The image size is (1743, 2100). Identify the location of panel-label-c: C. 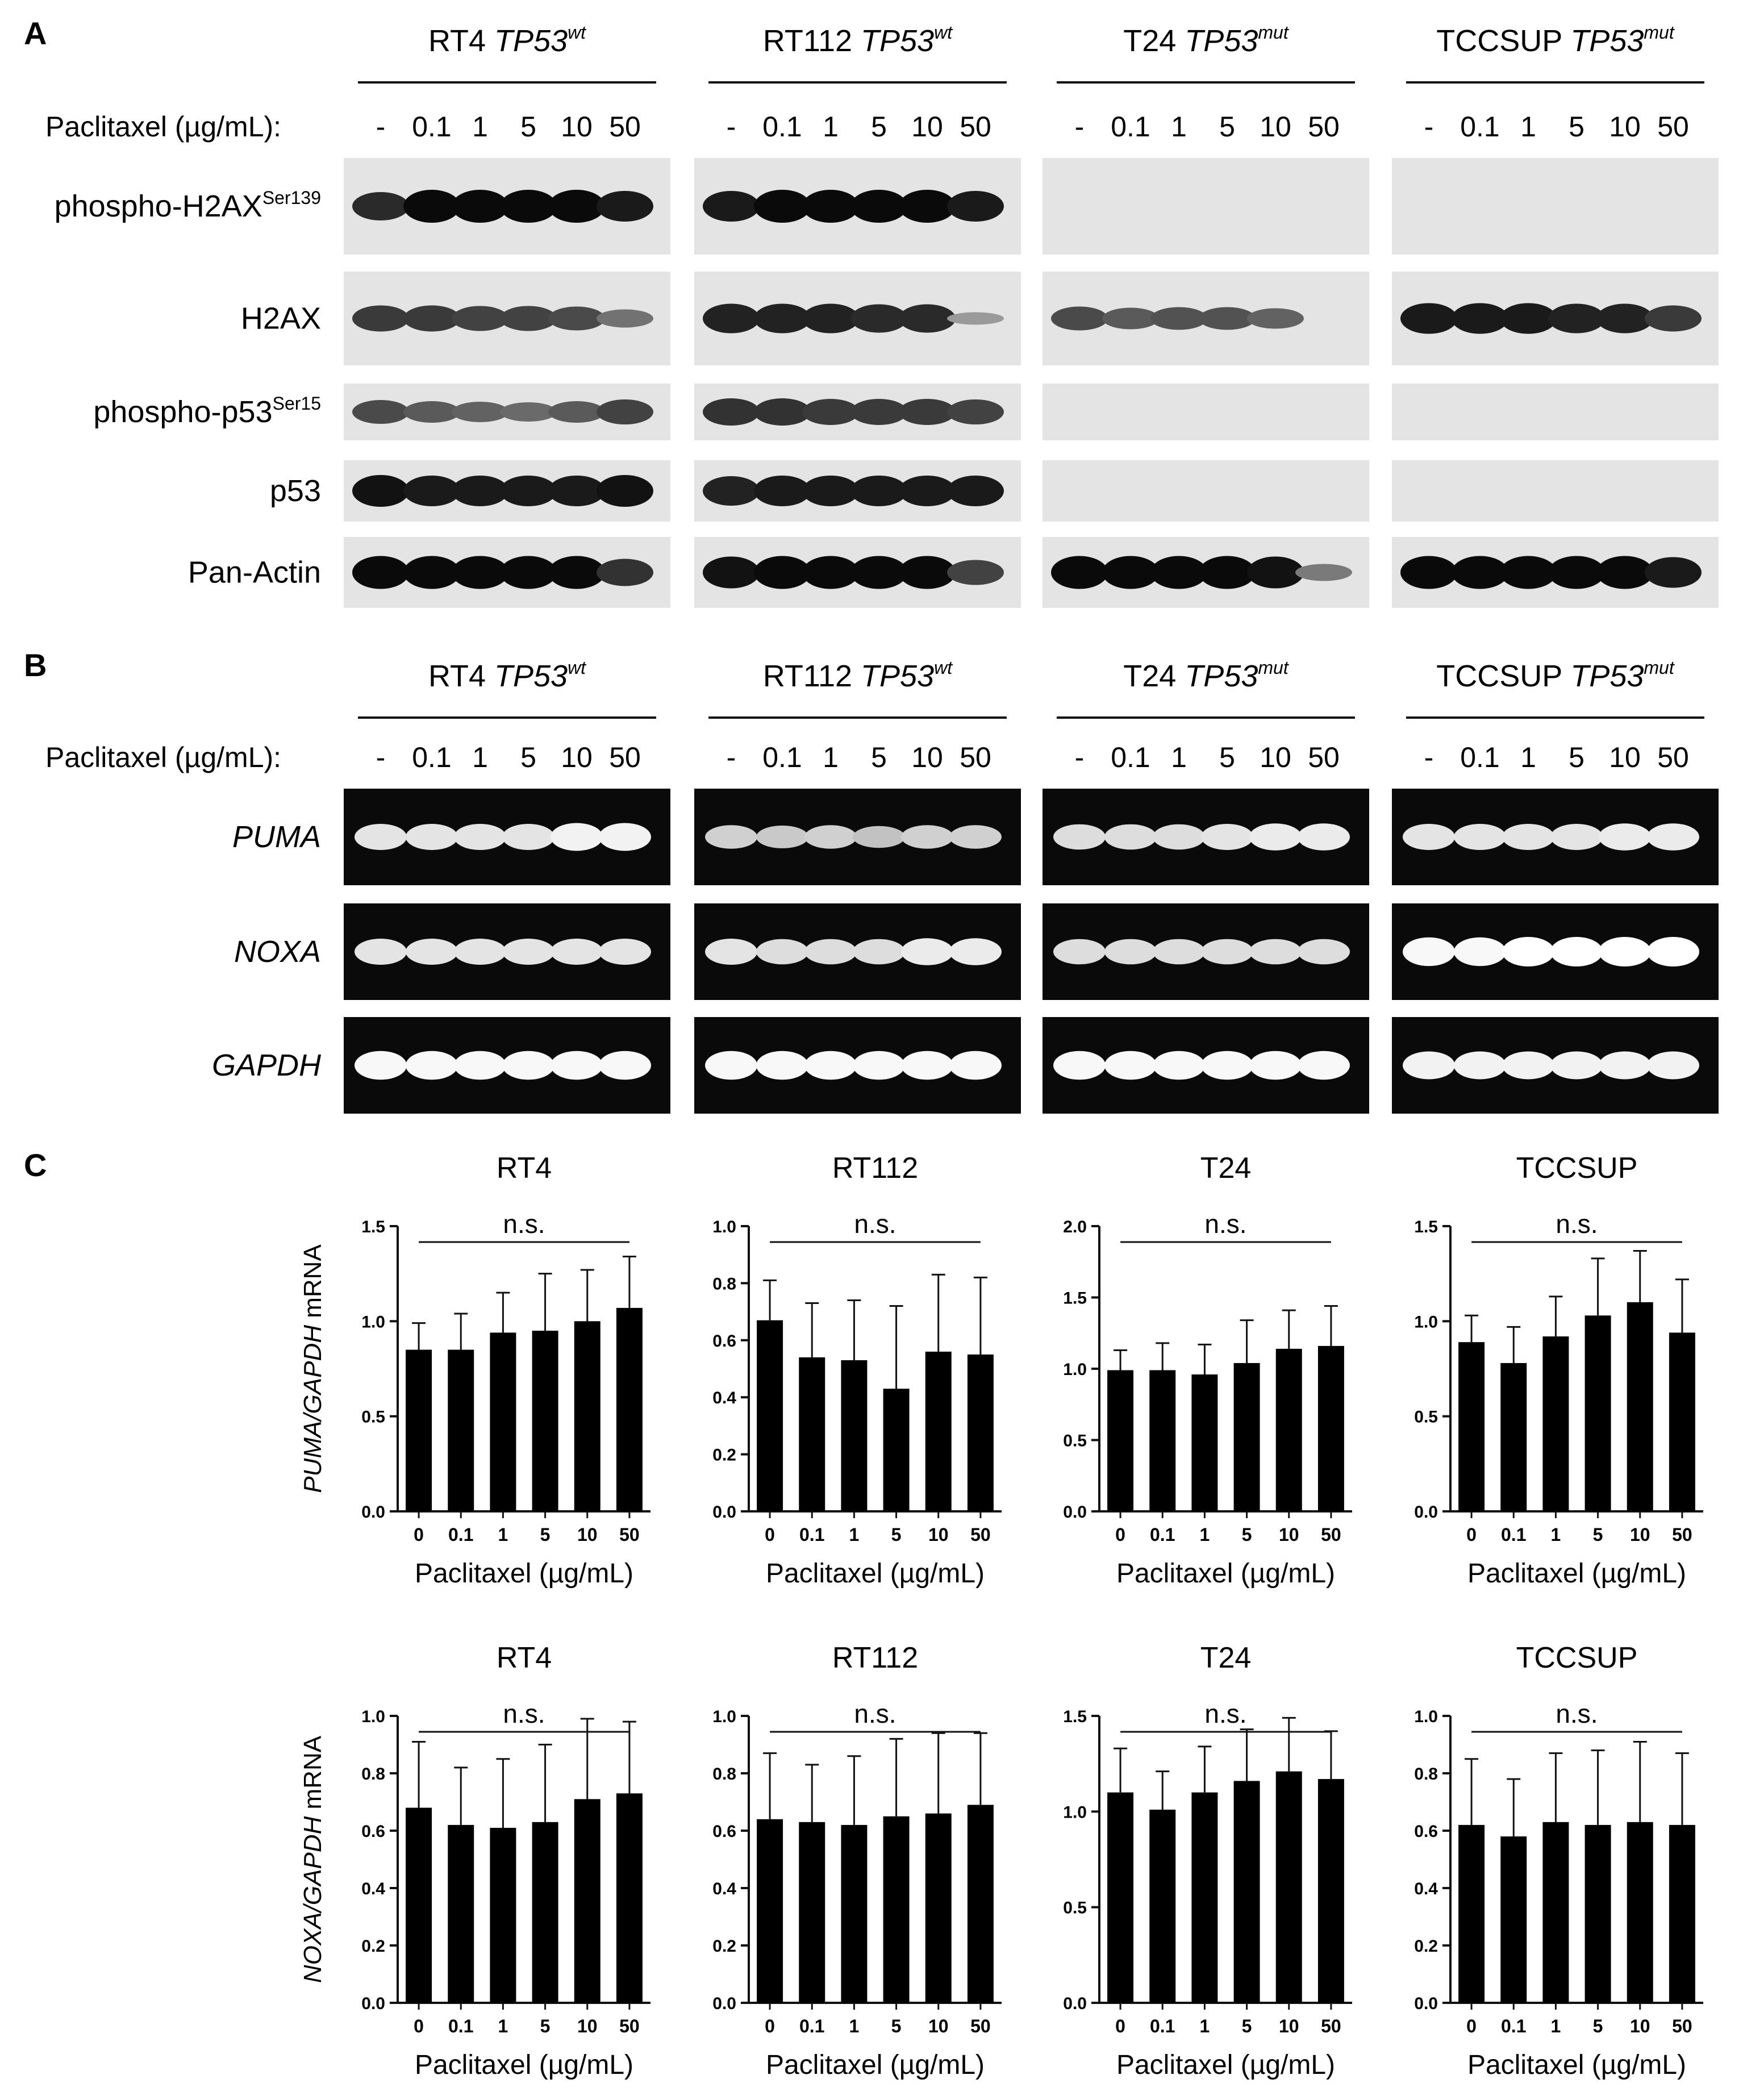
(35, 1165).